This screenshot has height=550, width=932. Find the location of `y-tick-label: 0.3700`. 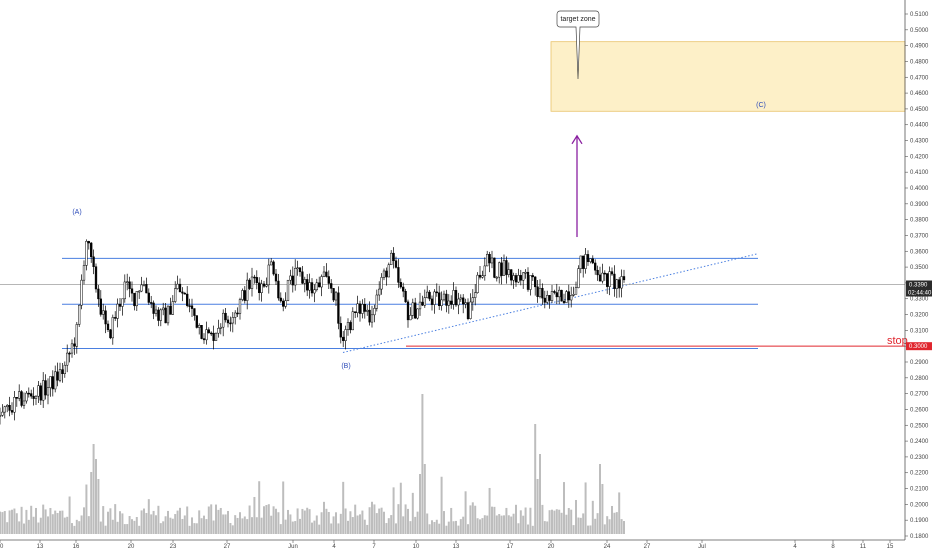

y-tick-label: 0.3700 is located at coordinates (919, 236).